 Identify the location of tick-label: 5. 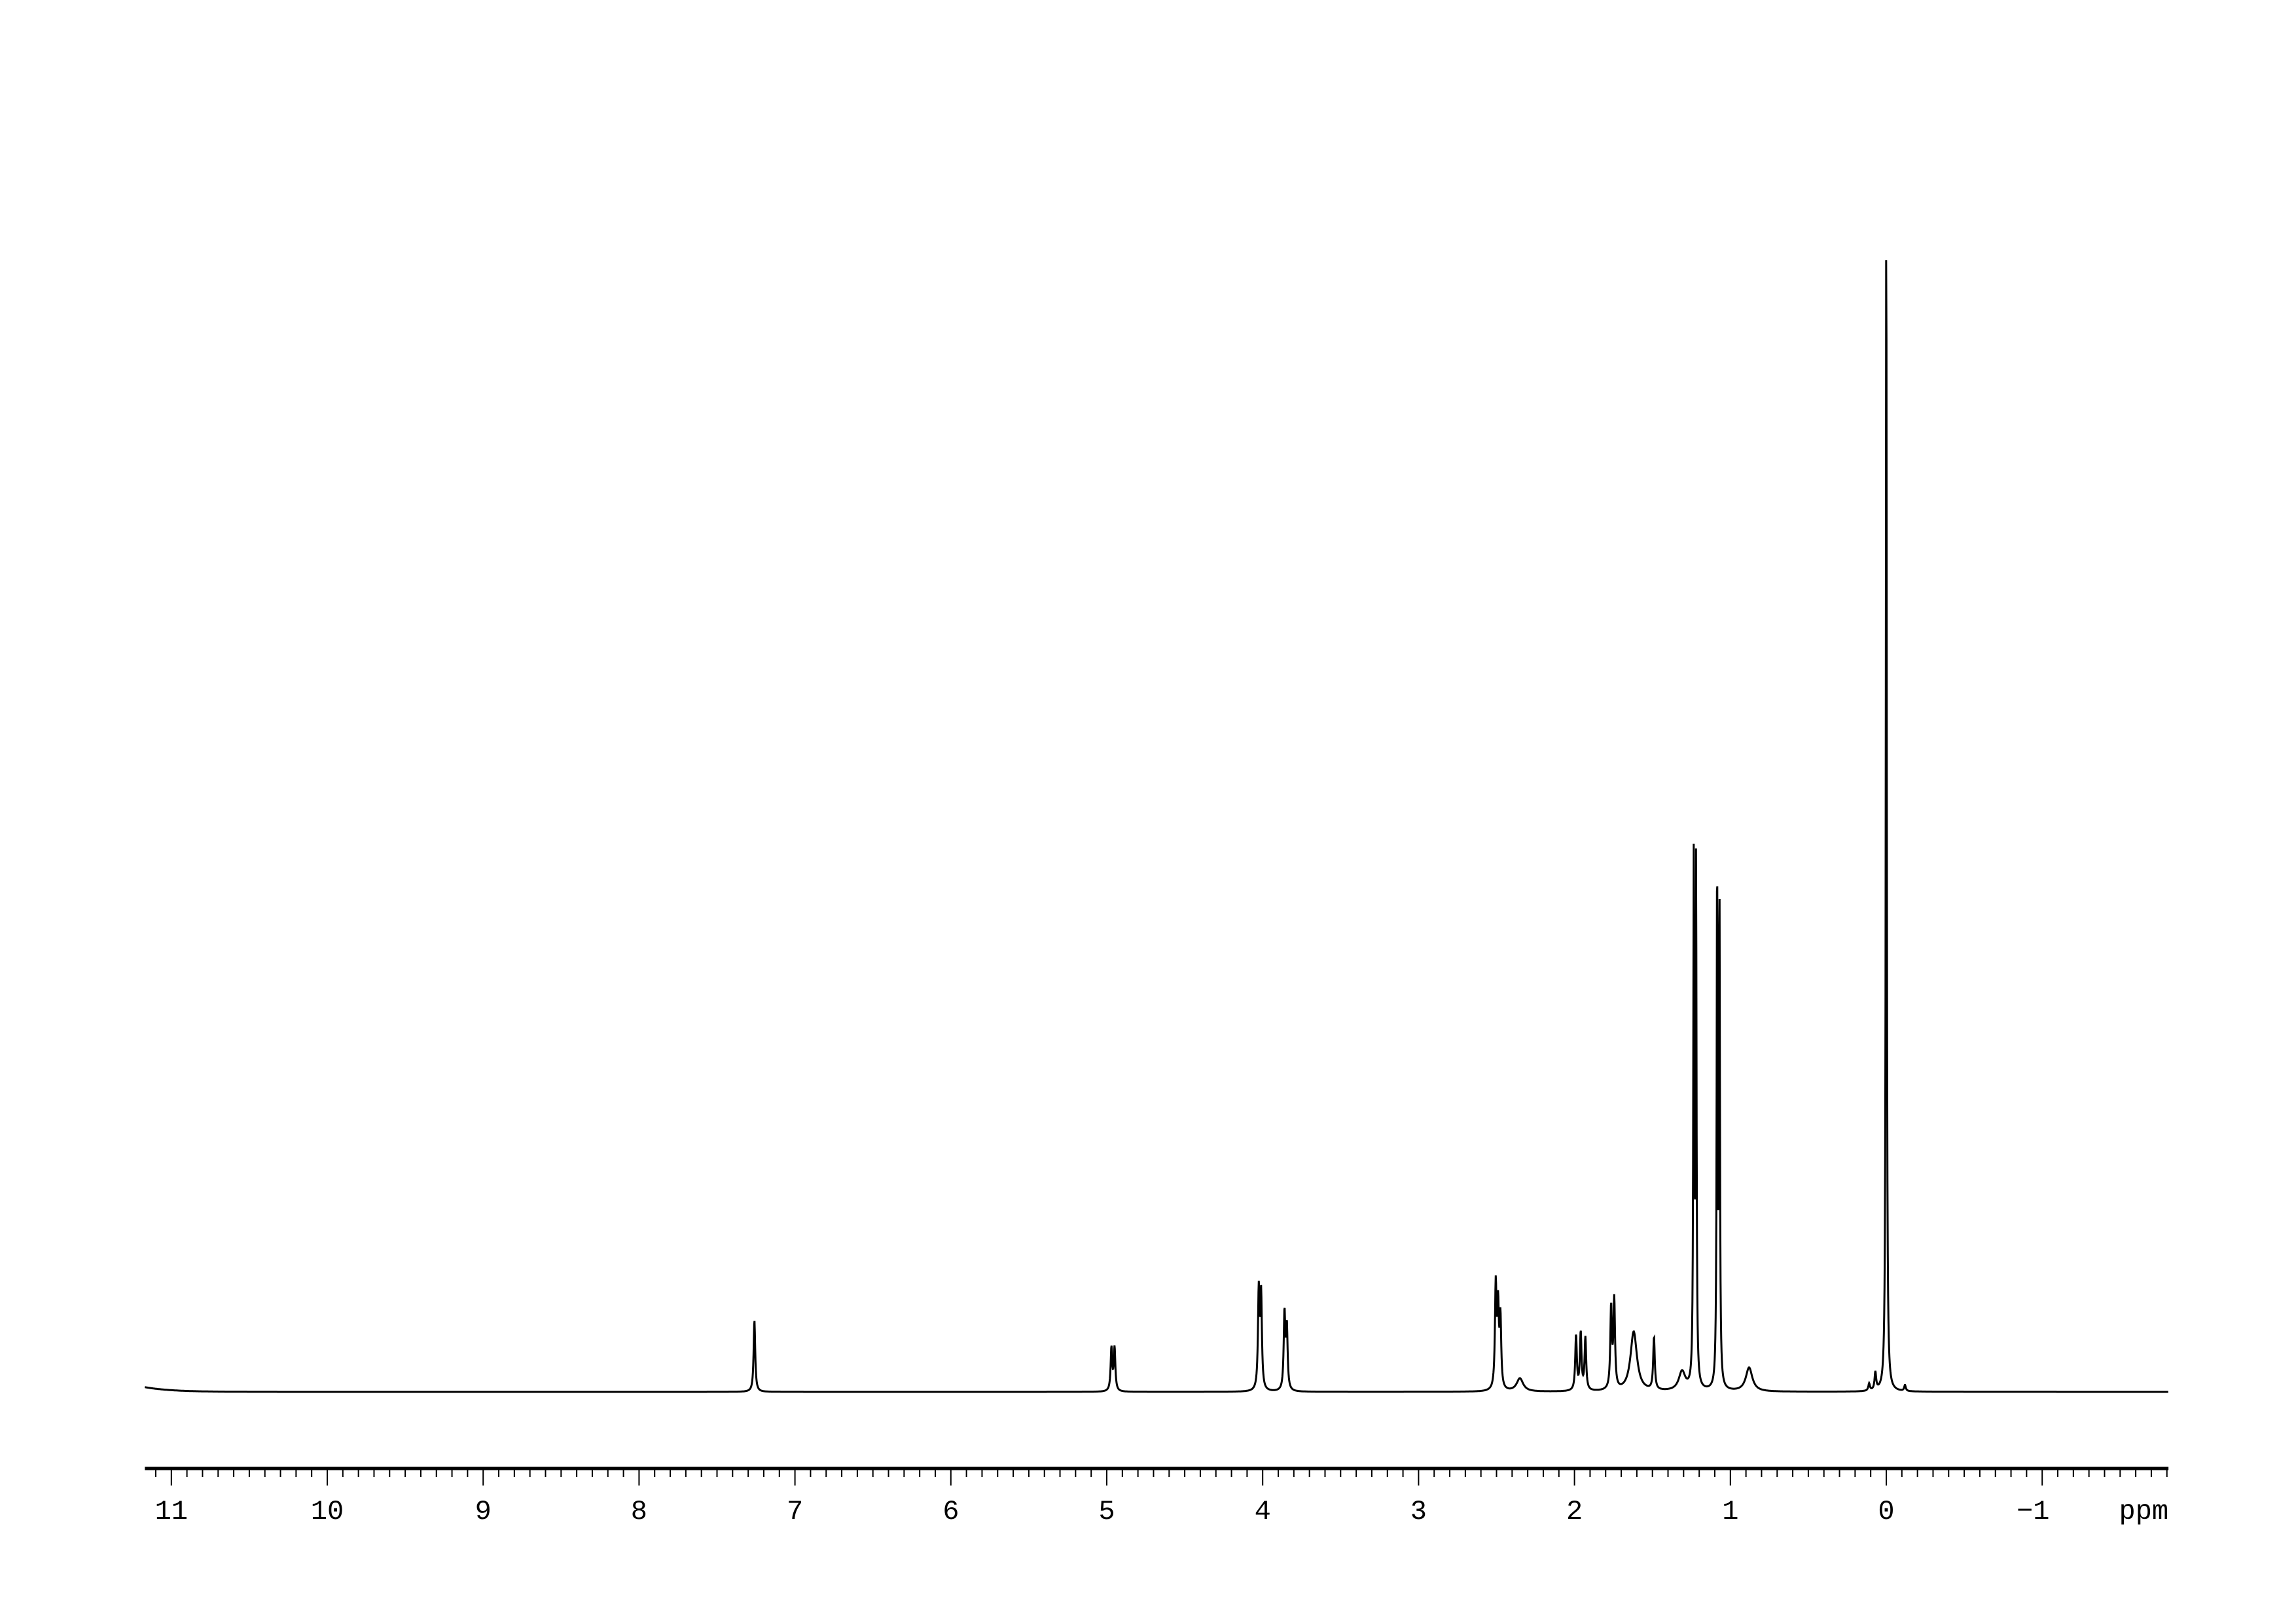
(1106, 1511).